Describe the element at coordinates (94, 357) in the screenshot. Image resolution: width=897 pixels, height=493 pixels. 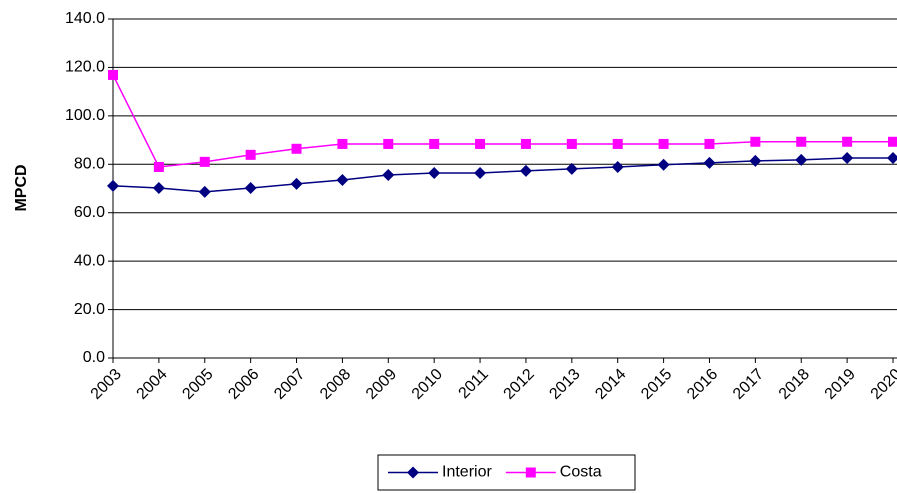
I see `y-tick-label: 0.0` at that location.